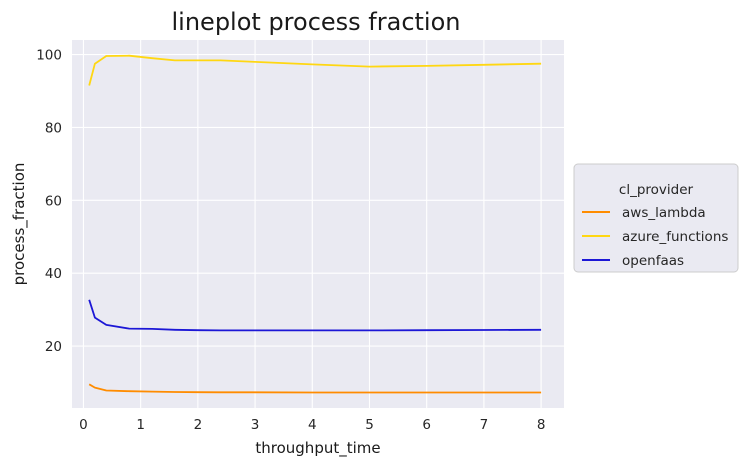 The image size is (746, 466). I want to click on x-tick-labels: 0 1 2 3 4 5 6 7 8, so click(312, 425).